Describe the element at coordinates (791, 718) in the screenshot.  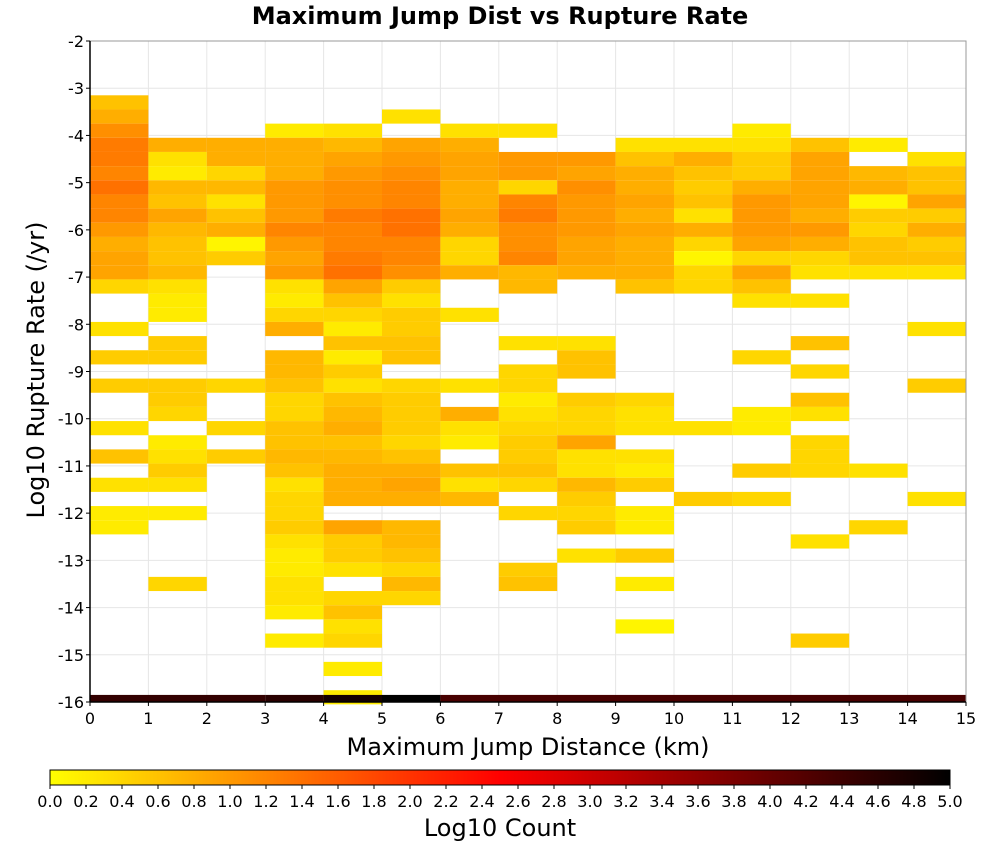
I see `x-tick-label: 12` at that location.